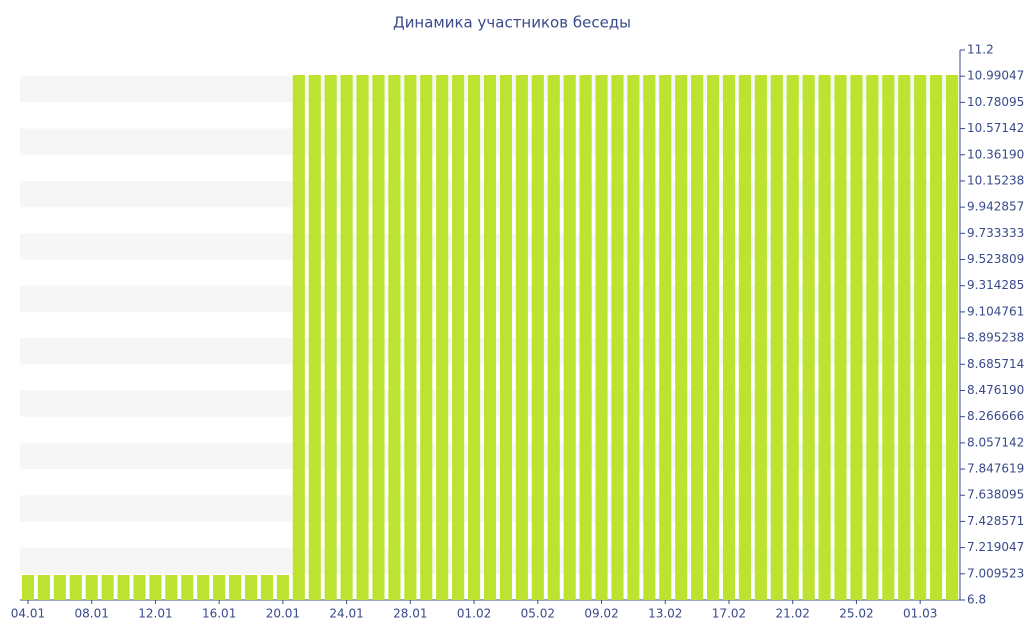 The width and height of the screenshot is (1024, 640). I want to click on x-tick-label: 01.02, so click(474, 614).